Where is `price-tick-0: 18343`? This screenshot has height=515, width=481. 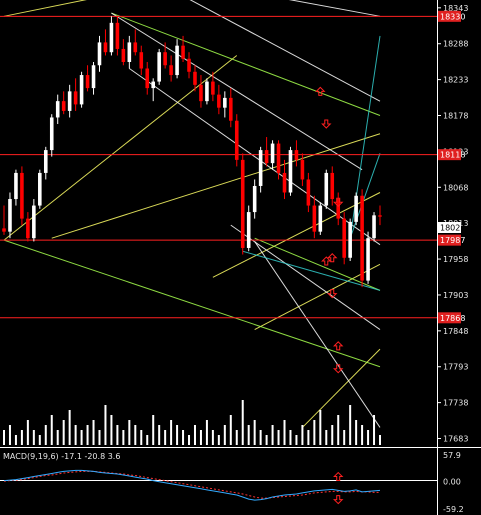
price-tick-0: 18343 is located at coordinates (455, 8).